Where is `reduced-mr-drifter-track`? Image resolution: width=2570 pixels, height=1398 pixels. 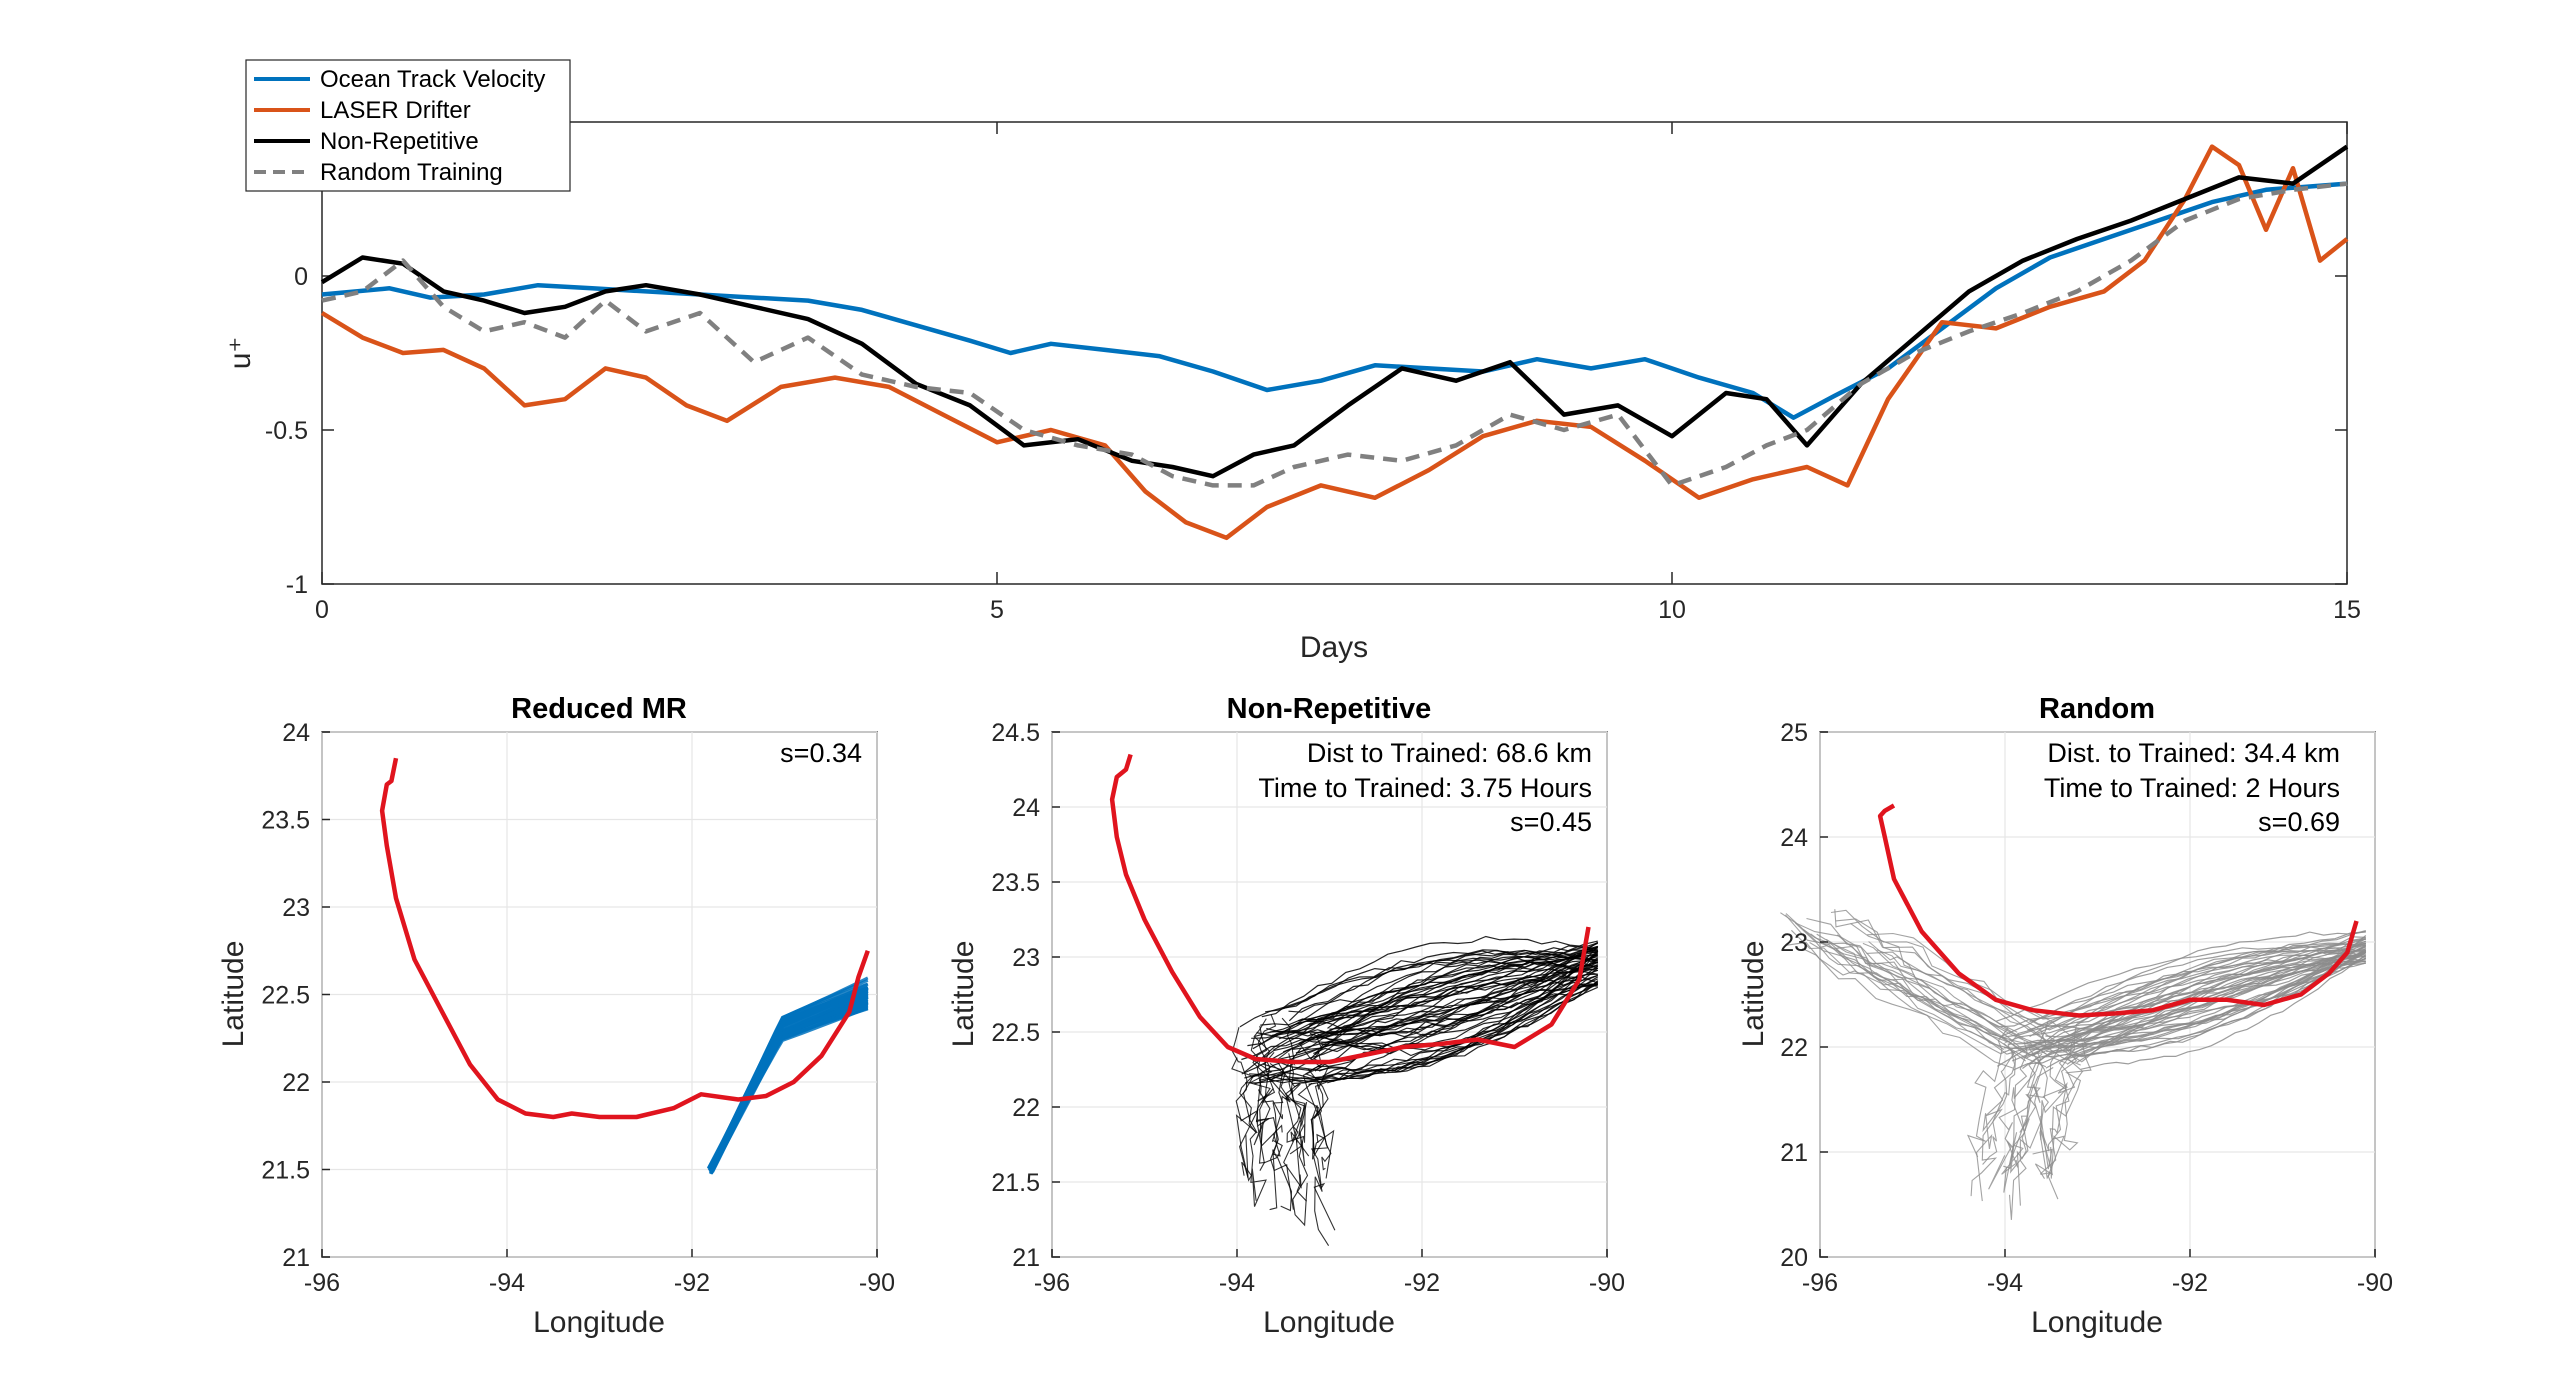
reduced-mr-drifter-track is located at coordinates (624, 938).